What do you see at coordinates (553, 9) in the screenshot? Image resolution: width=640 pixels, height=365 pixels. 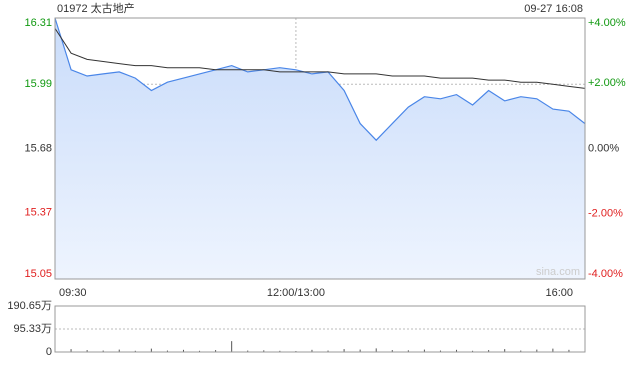 I see `timestamp: 09-27 16:08` at bounding box center [553, 9].